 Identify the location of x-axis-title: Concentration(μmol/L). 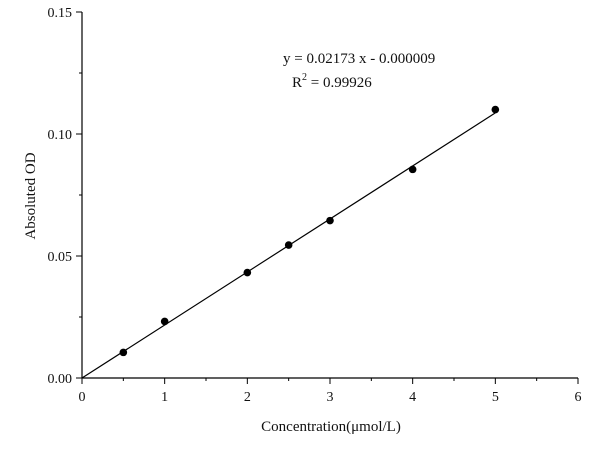
(331, 427).